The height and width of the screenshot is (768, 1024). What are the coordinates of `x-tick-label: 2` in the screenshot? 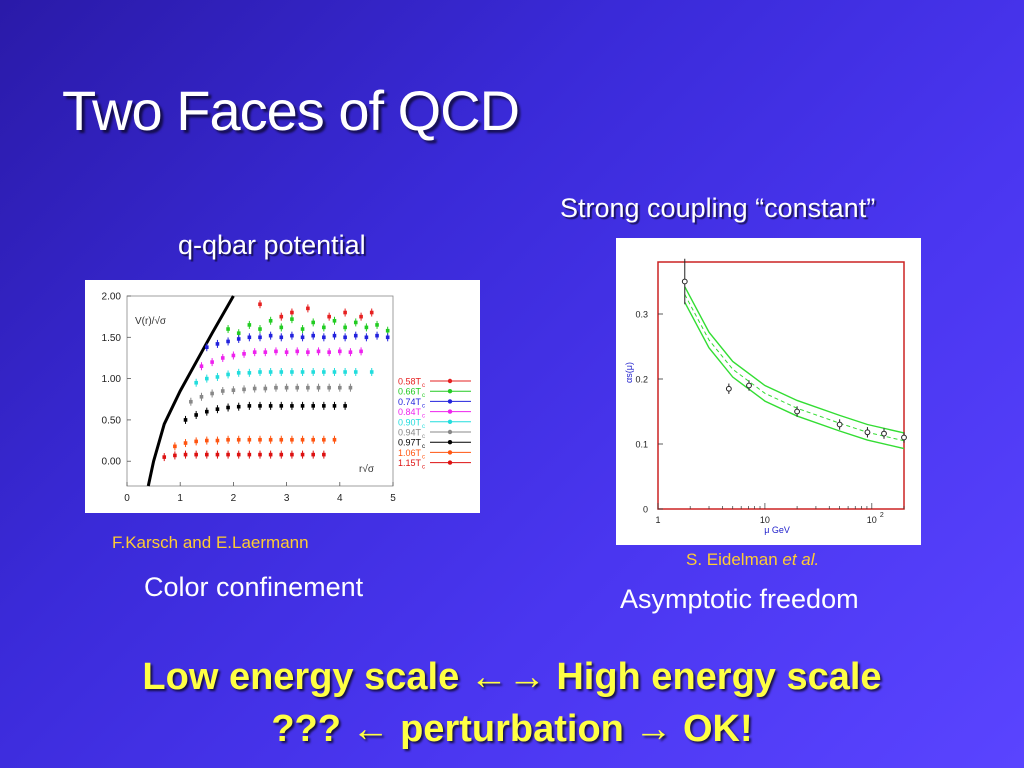 It's located at (234, 498).